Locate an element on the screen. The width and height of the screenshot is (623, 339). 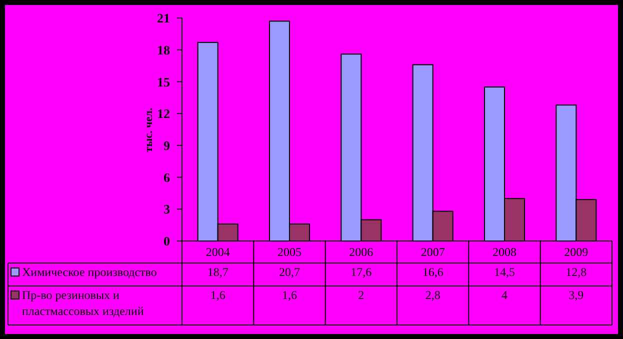
y-tick-label: 3 is located at coordinates (167, 209).